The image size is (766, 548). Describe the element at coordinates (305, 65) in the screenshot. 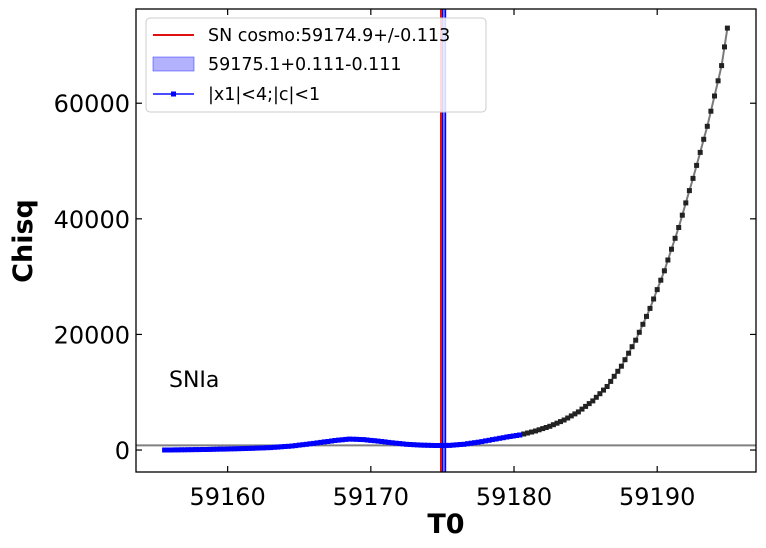

I see `legend-label-band: 59175.1+0.111-0.111` at that location.